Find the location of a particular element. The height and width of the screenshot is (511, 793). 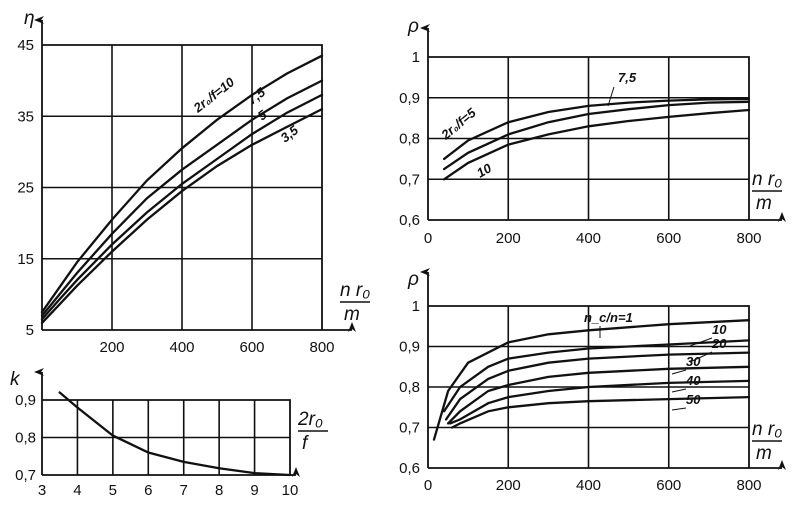

x-tick-label: 4 is located at coordinates (77, 490).